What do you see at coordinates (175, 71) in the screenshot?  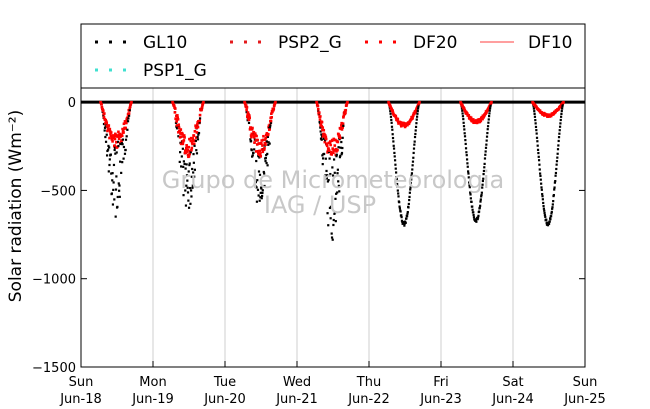 I see `legend-label: PSP1_G` at bounding box center [175, 71].